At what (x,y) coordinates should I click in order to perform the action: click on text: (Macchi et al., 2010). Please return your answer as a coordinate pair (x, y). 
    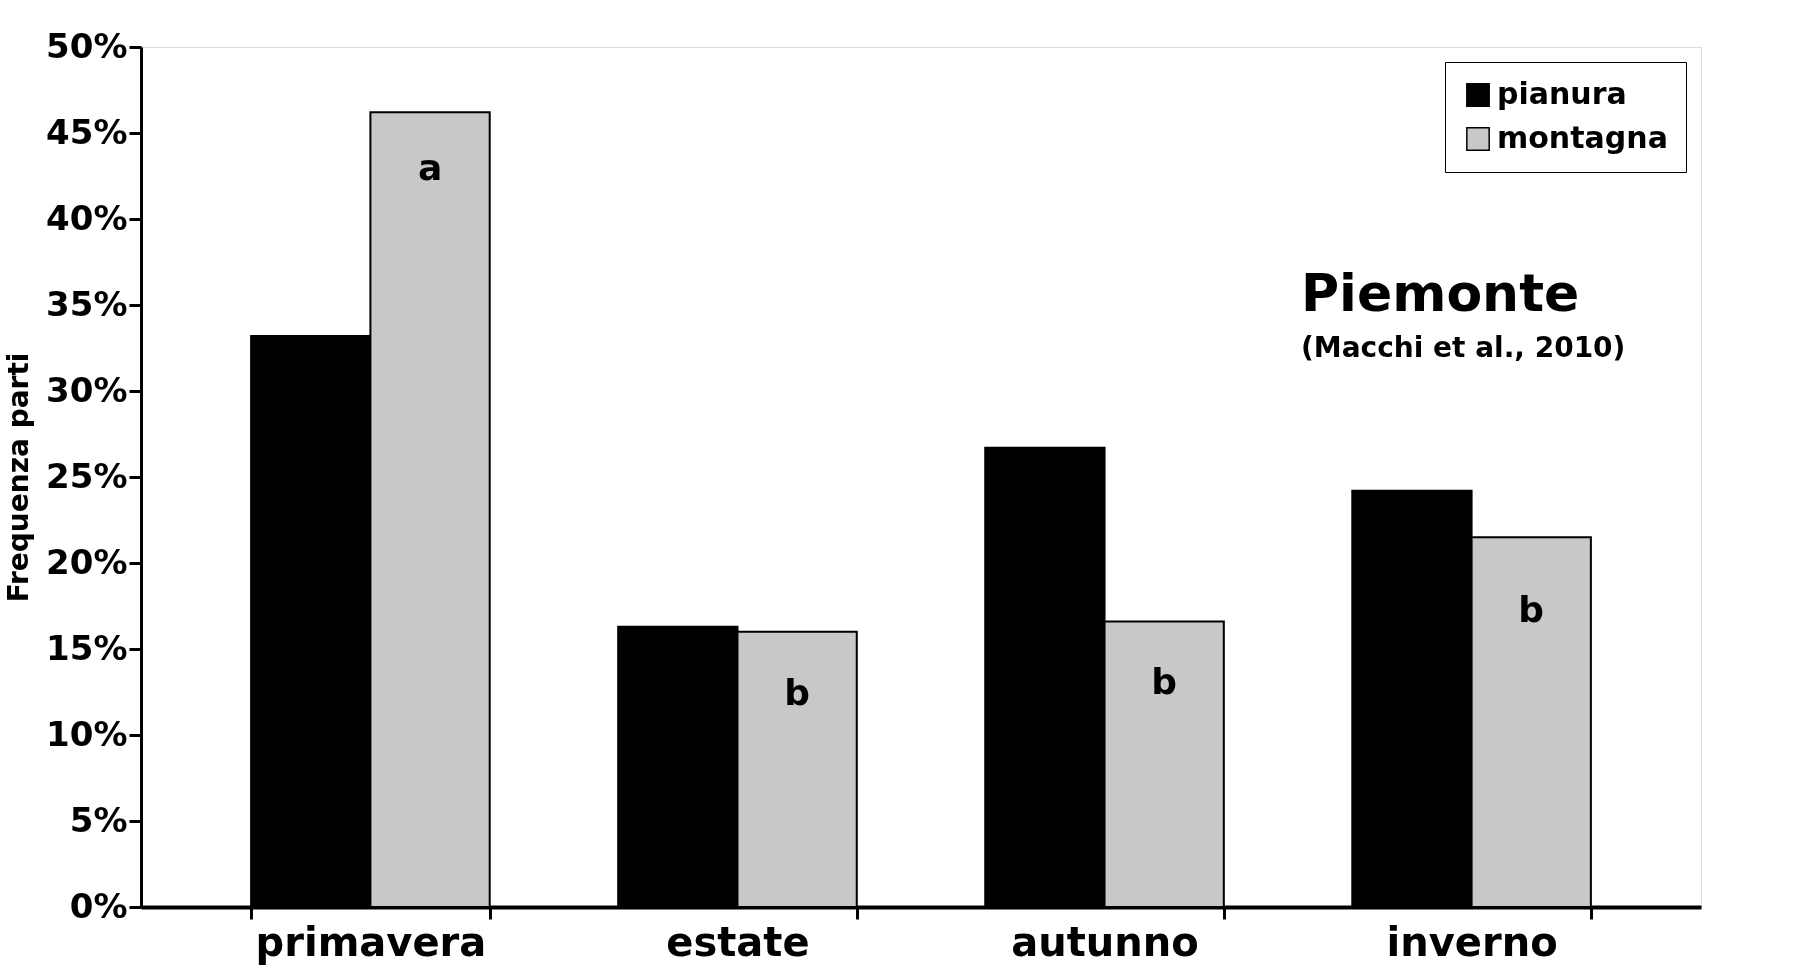
    Looking at the image, I should click on (1463, 347).